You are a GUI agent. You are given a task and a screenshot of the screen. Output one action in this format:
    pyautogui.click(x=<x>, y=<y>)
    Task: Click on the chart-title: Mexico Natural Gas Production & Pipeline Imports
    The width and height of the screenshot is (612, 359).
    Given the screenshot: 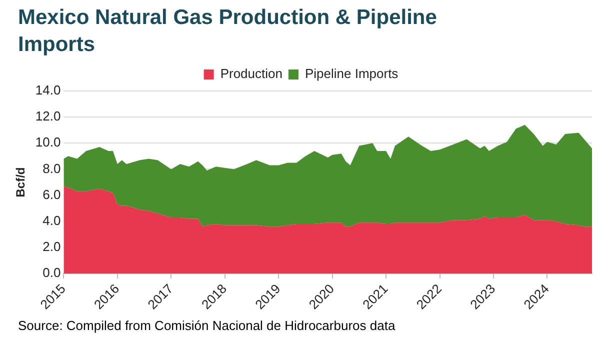 What is the action you would take?
    pyautogui.click(x=228, y=31)
    